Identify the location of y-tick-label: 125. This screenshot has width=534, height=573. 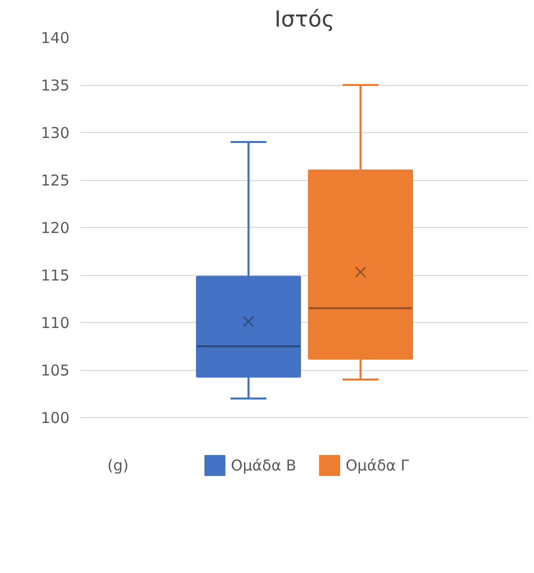
(55, 181).